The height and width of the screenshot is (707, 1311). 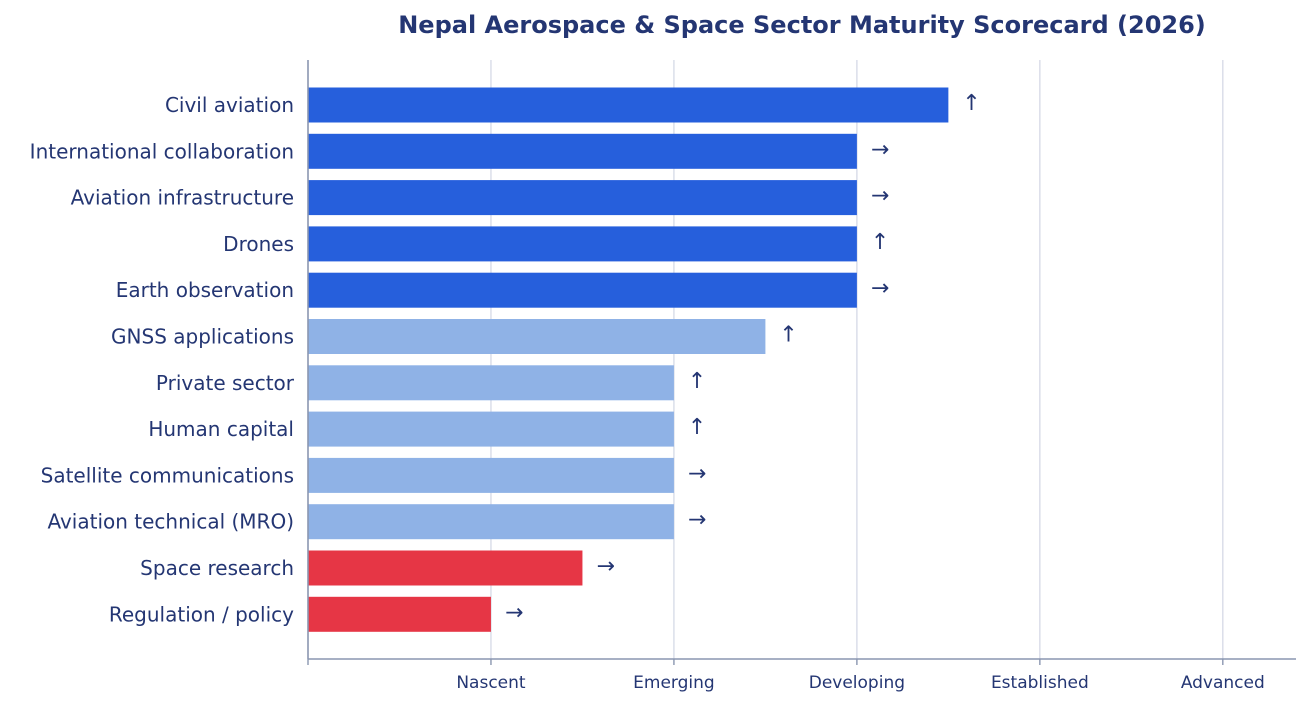 I want to click on category-label-5: Earth observation, so click(x=205, y=290).